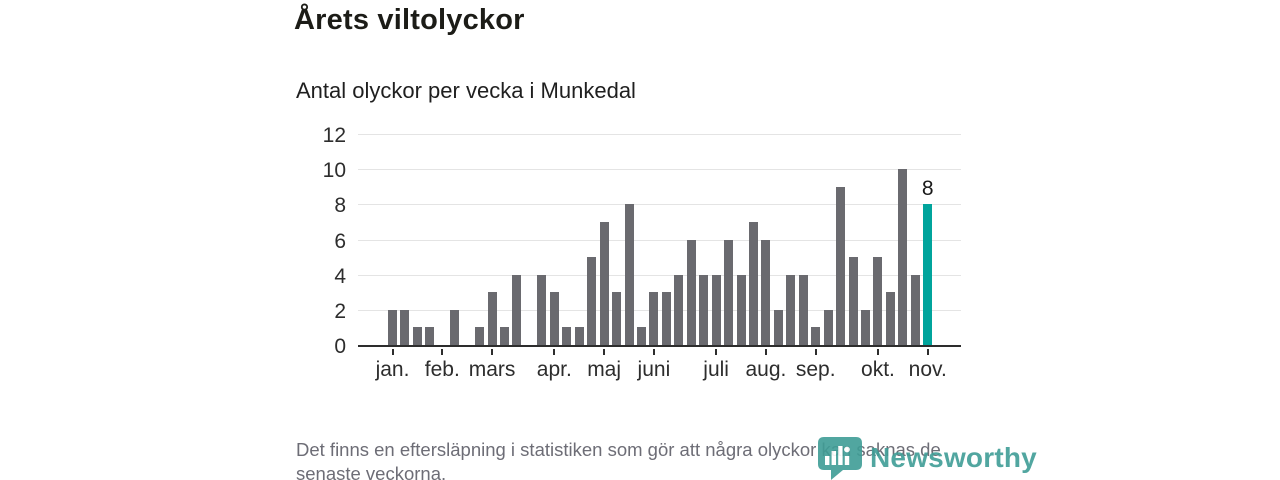 This screenshot has height=480, width=1280. I want to click on x-axis-label: nov., so click(927, 369).